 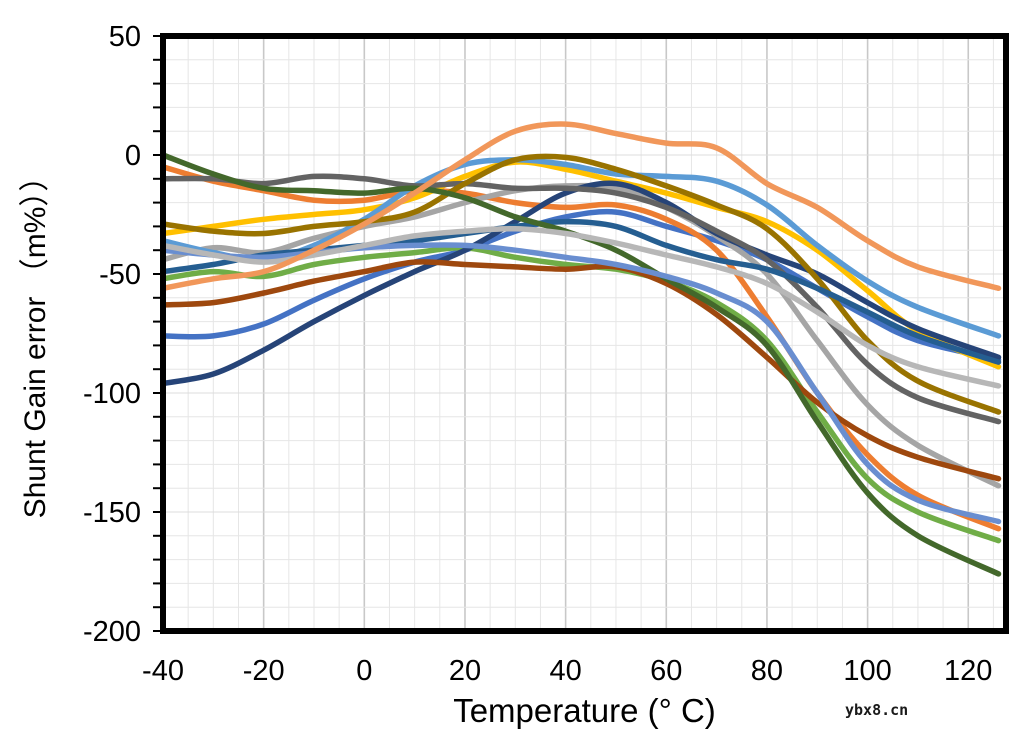 What do you see at coordinates (666, 671) in the screenshot?
I see `x-tick-label: 60` at bounding box center [666, 671].